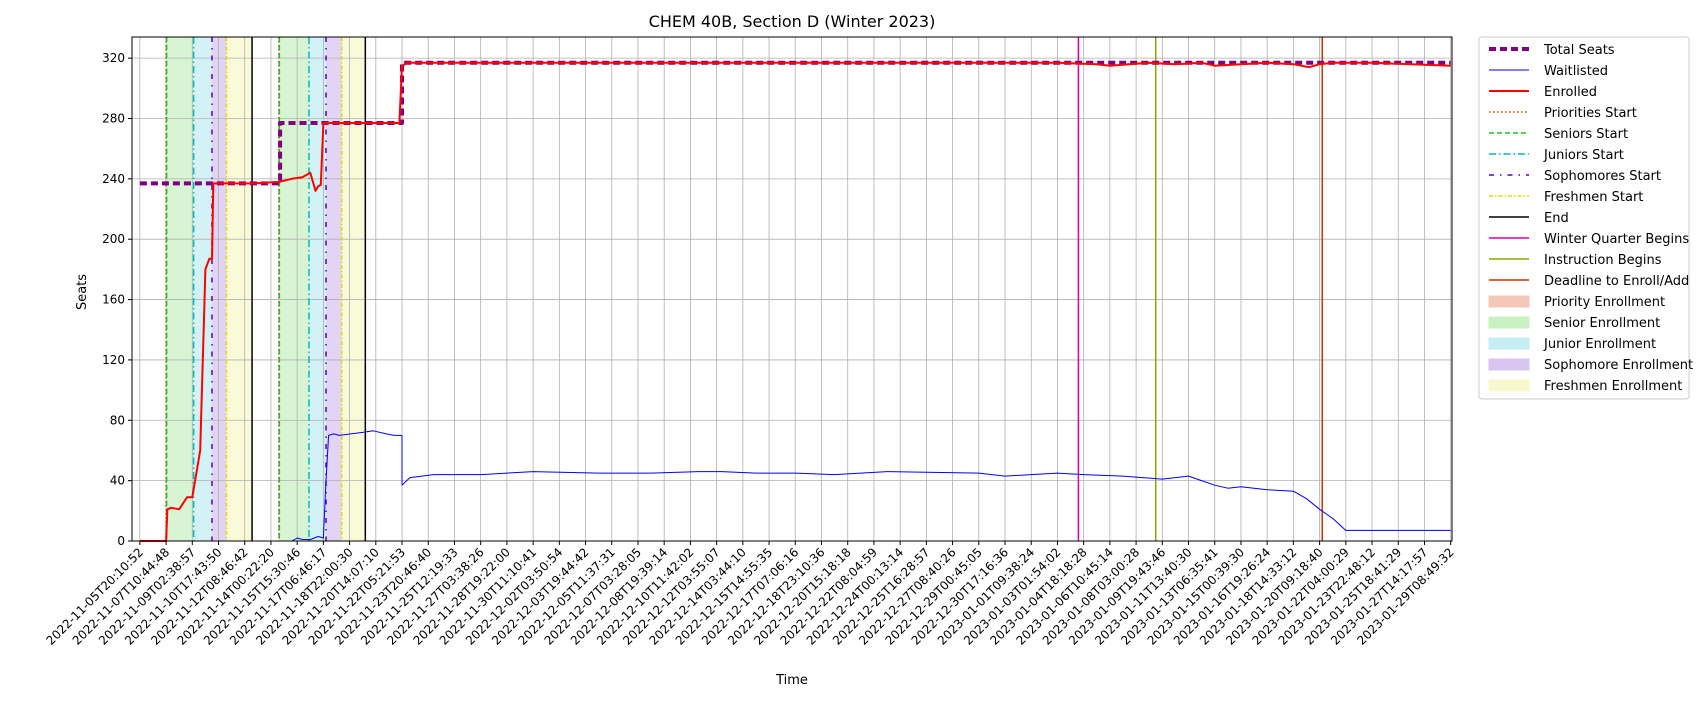 The image size is (1700, 704). I want to click on y-tick-label: 320, so click(113, 58).